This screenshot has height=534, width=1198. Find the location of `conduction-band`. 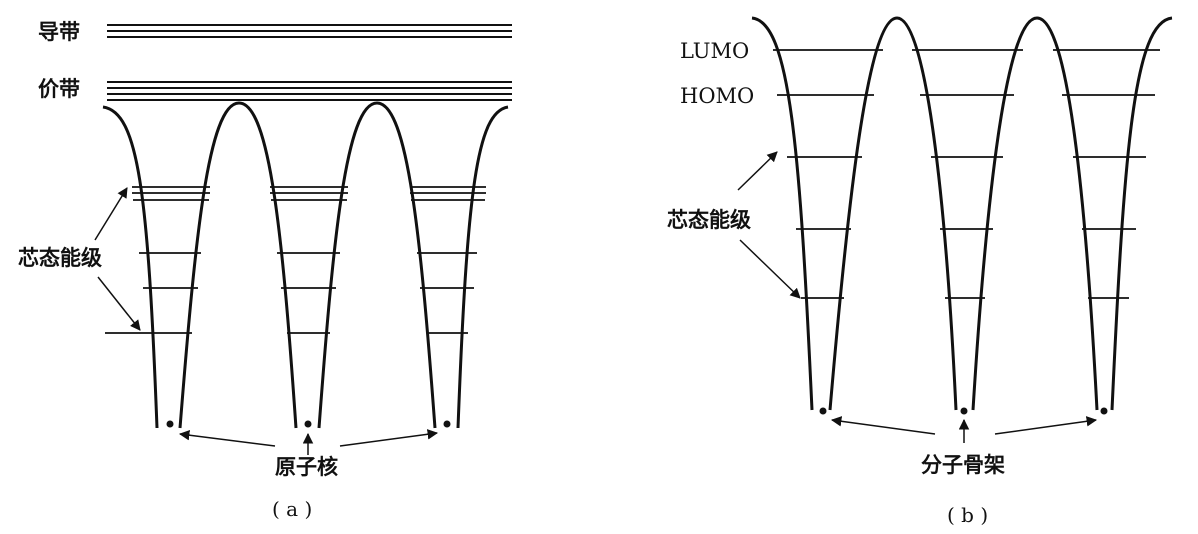

conduction-band is located at coordinates (309, 31).